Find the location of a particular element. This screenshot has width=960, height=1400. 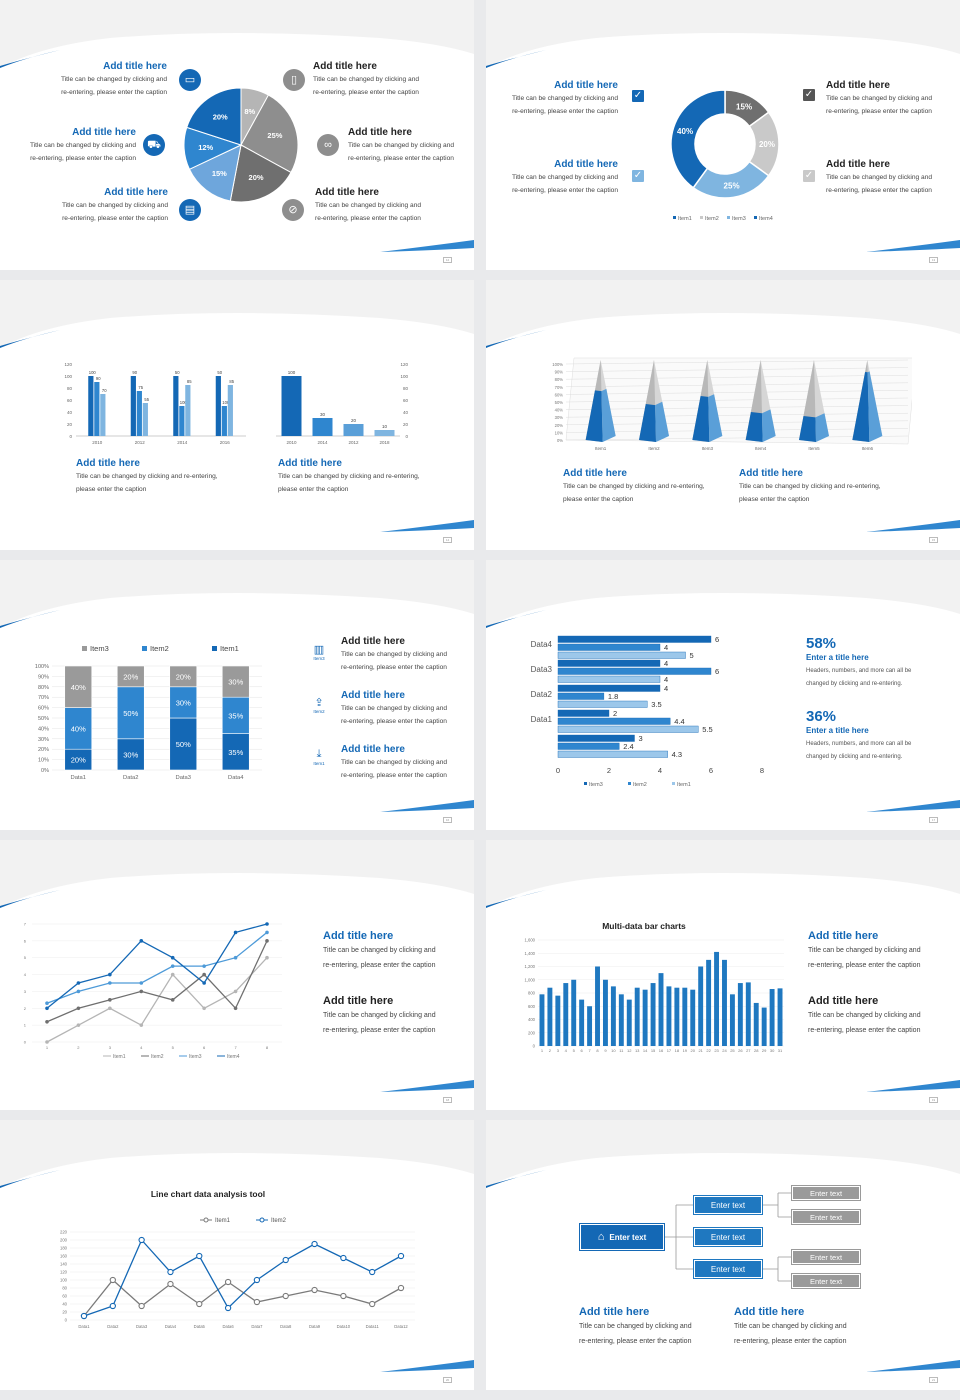

y-tick-label: 100 is located at coordinates (68, 376).